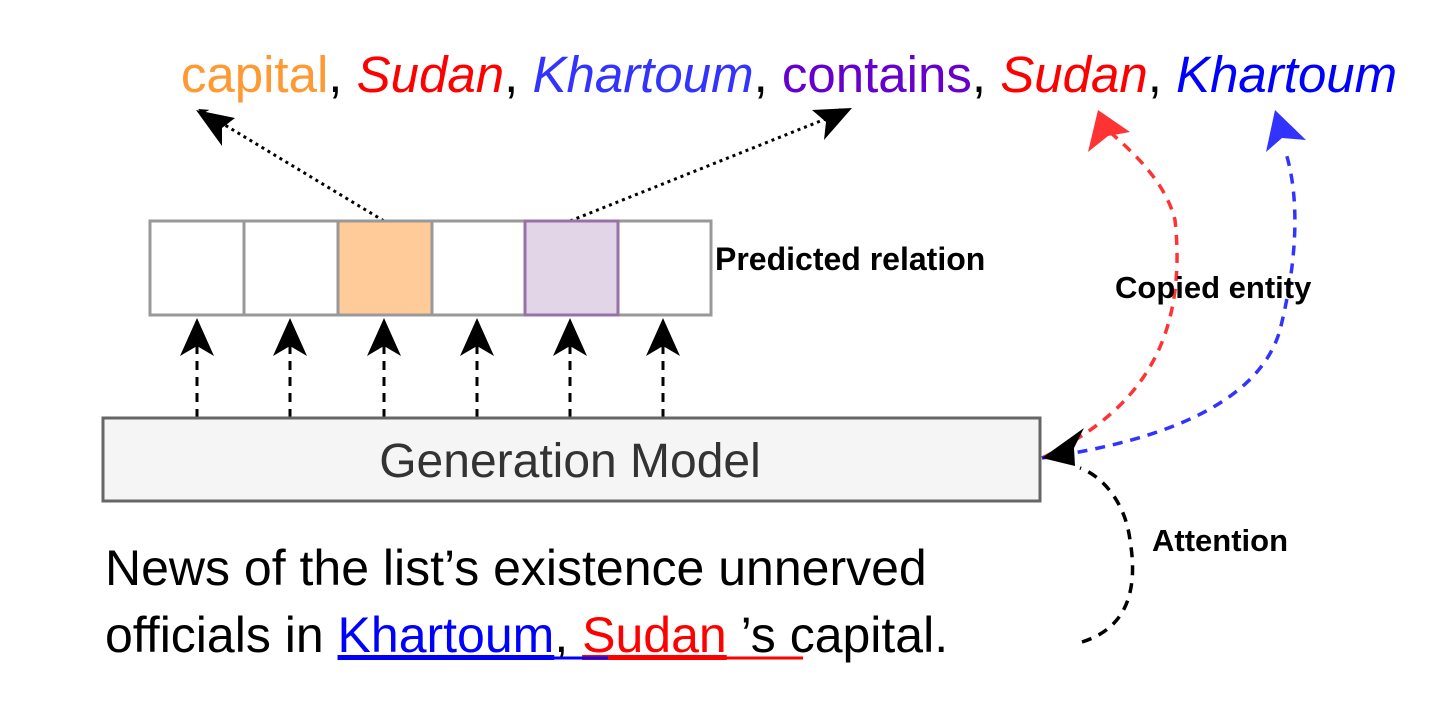 The width and height of the screenshot is (1452, 720). I want to click on sentence-text: ’s capital., so click(837, 635).